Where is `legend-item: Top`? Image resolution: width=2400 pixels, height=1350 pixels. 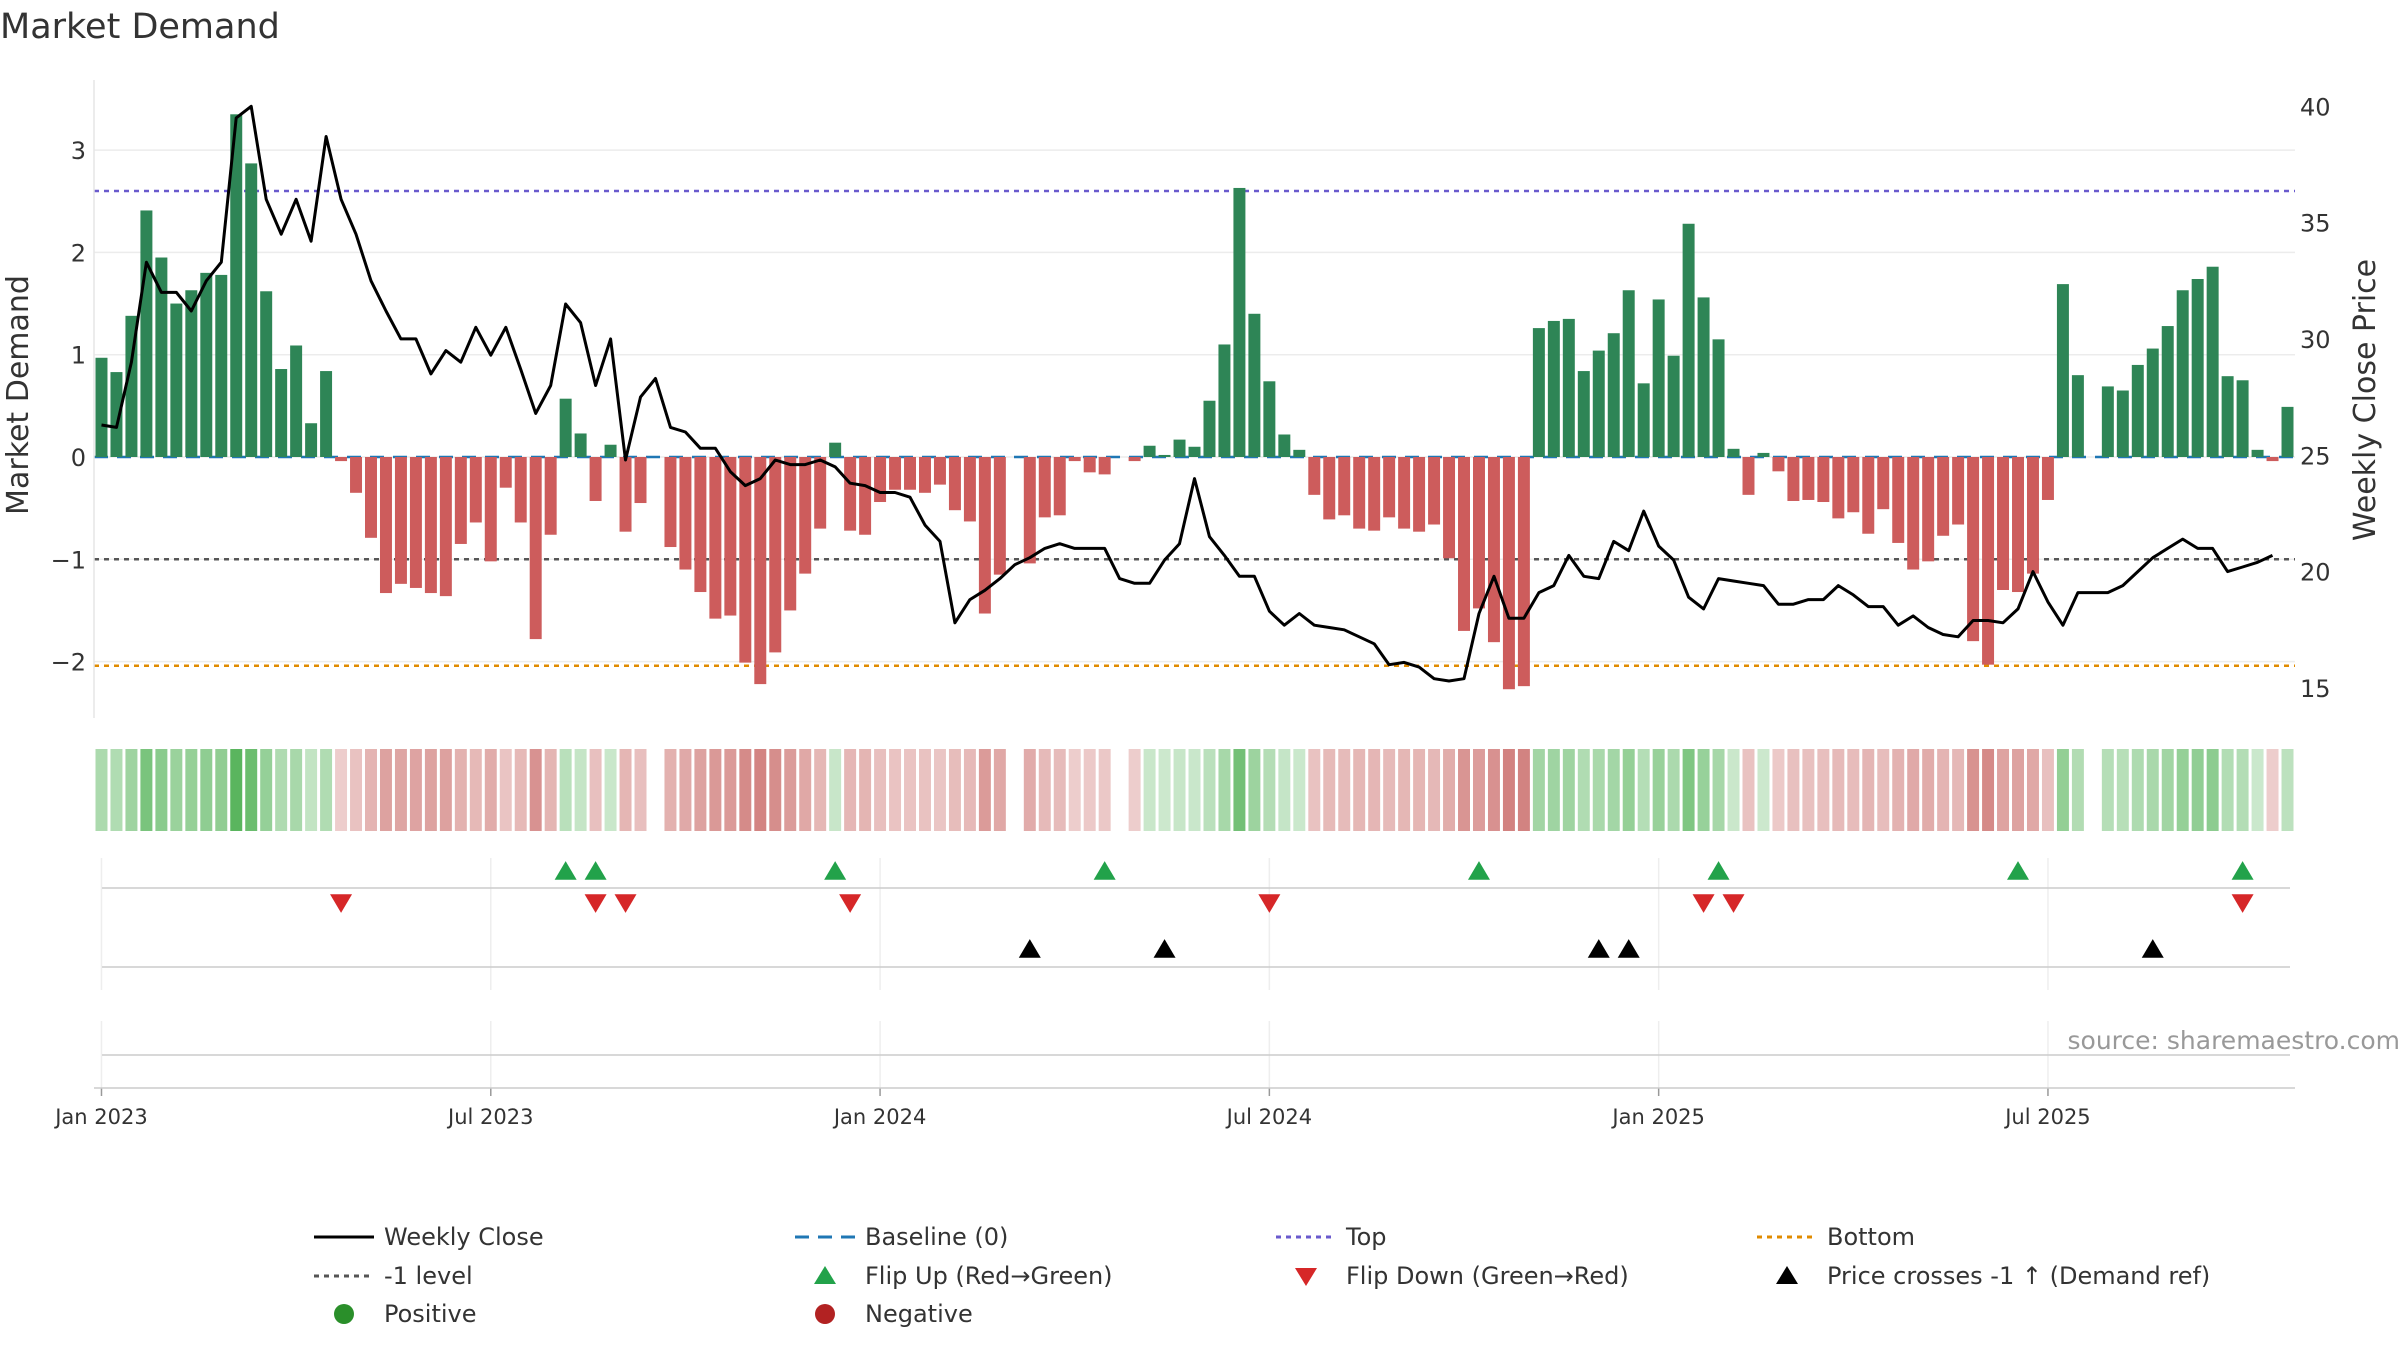 legend-item: Top is located at coordinates (1331, 1237).